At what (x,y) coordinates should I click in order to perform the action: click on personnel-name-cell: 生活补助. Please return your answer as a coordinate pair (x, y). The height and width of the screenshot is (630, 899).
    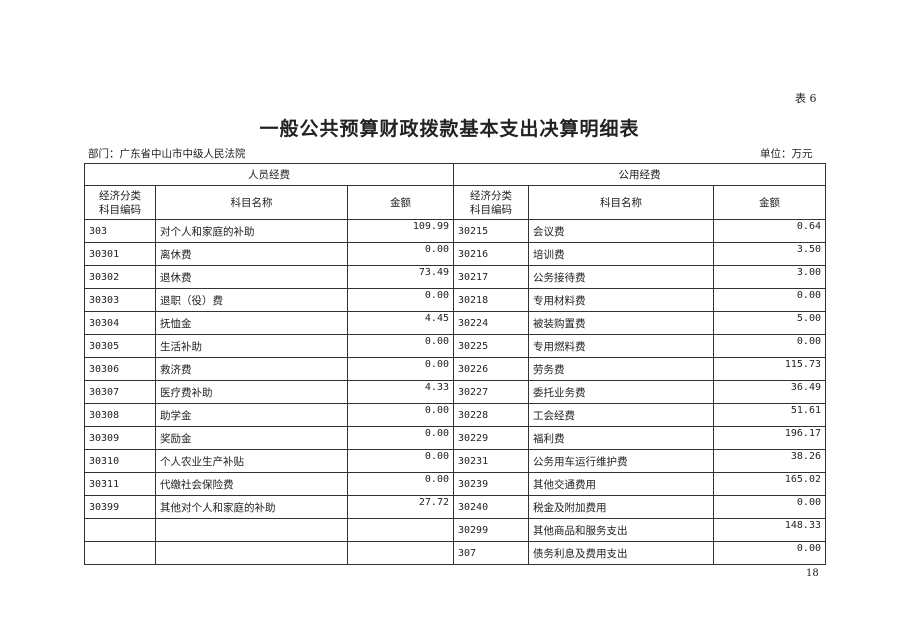
    Looking at the image, I should click on (251, 346).